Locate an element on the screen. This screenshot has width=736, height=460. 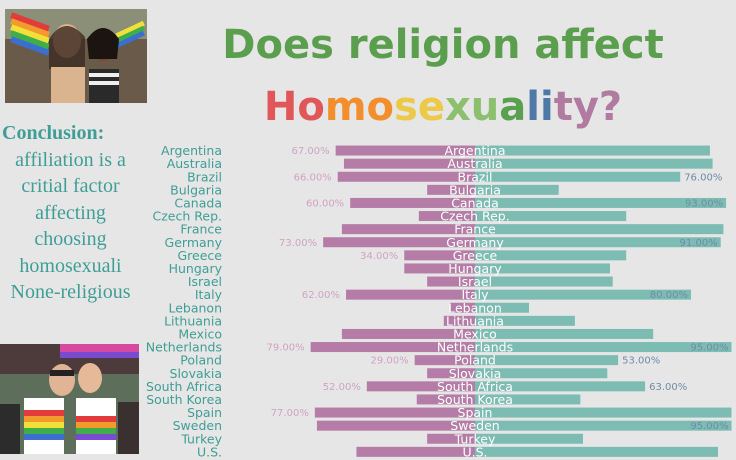
title-letter: H is located at coordinates (280, 107).